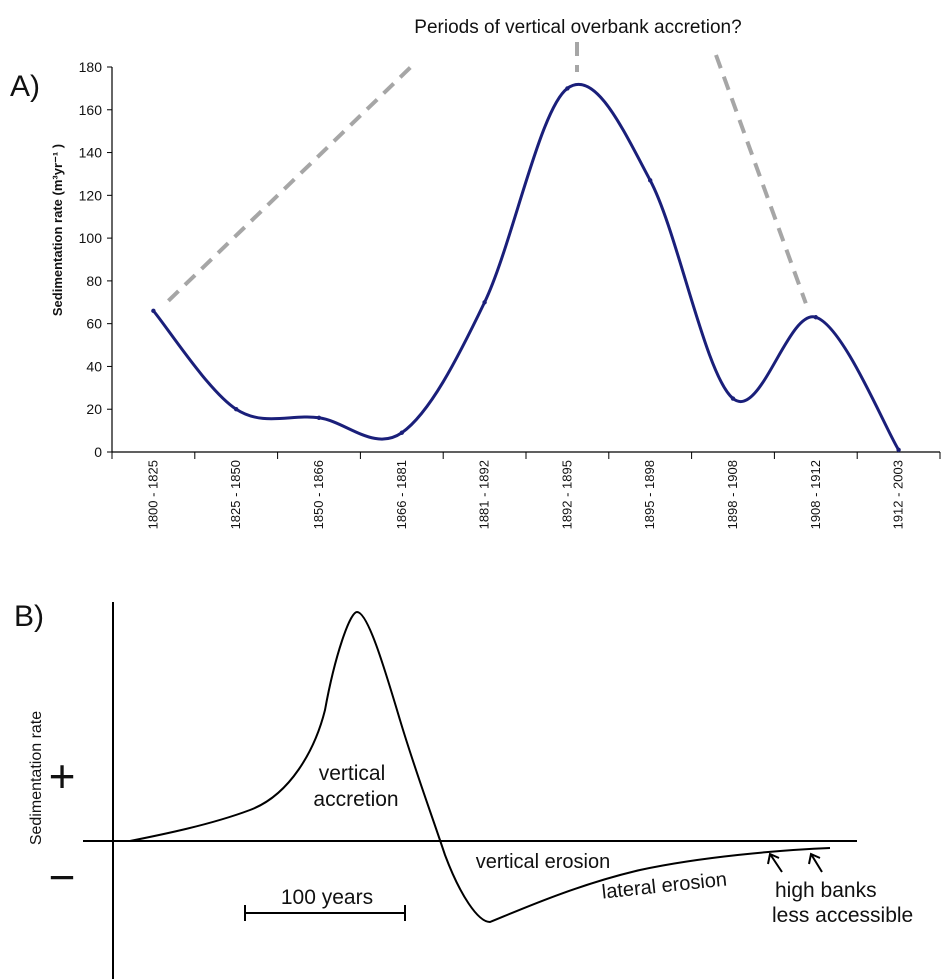 Image resolution: width=949 pixels, height=979 pixels. I want to click on x-tick-label: 1881 - 1892, so click(484, 494).